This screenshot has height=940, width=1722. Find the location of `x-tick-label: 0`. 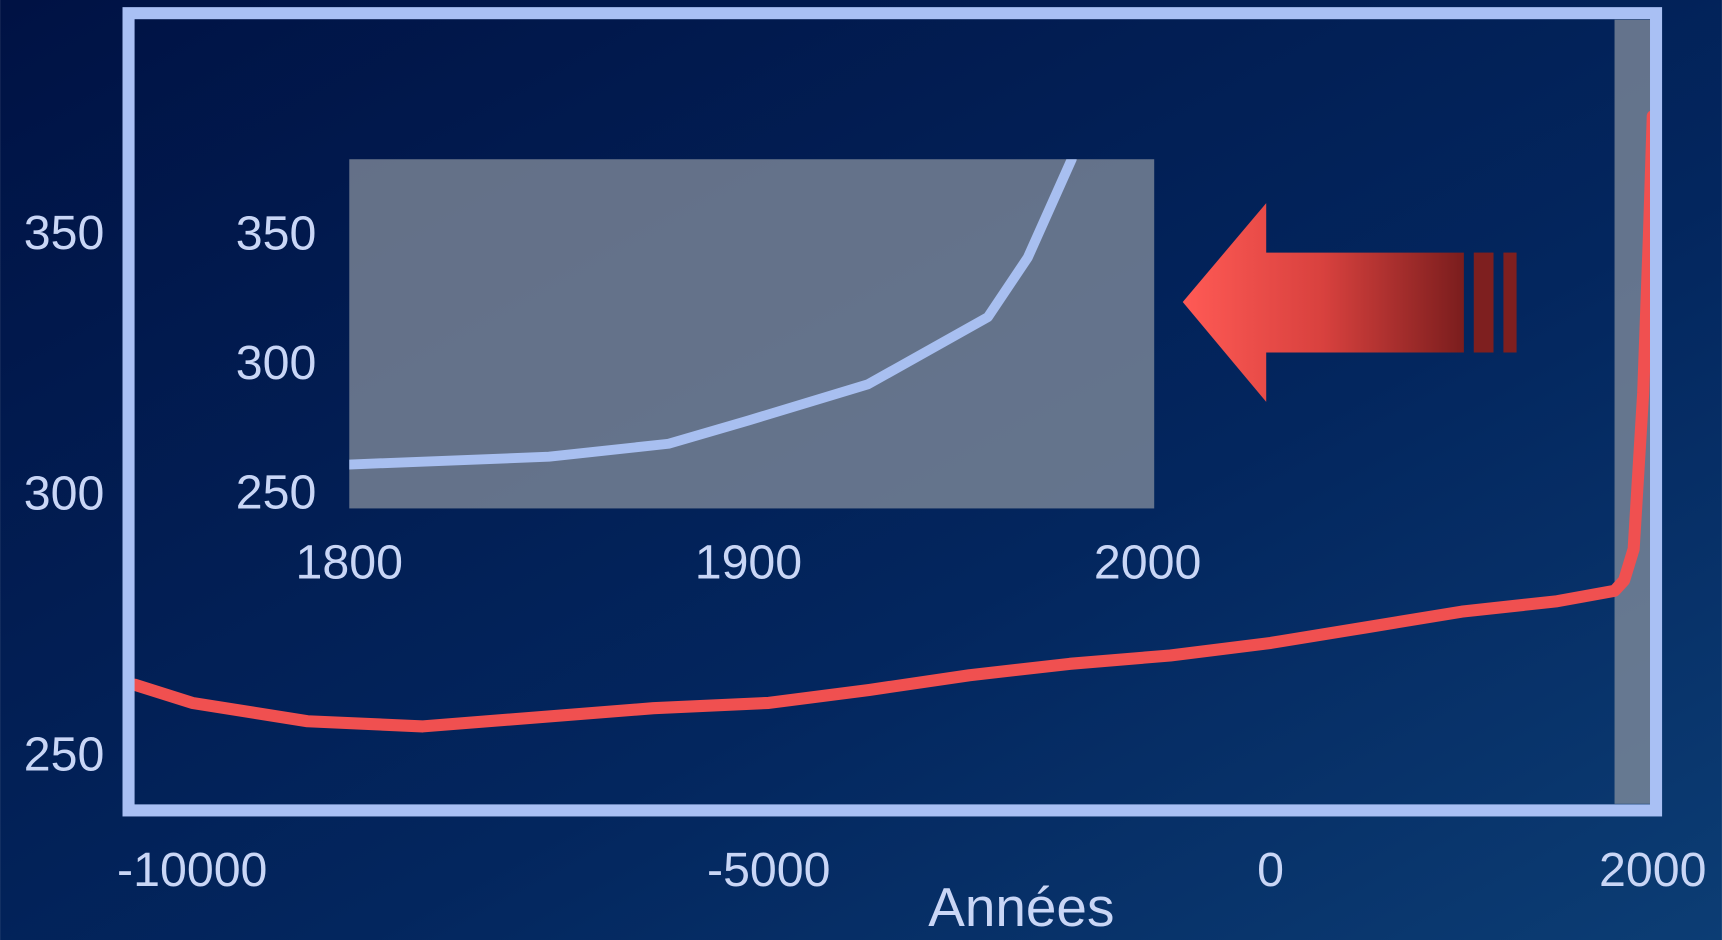

x-tick-label: 0 is located at coordinates (1270, 870).